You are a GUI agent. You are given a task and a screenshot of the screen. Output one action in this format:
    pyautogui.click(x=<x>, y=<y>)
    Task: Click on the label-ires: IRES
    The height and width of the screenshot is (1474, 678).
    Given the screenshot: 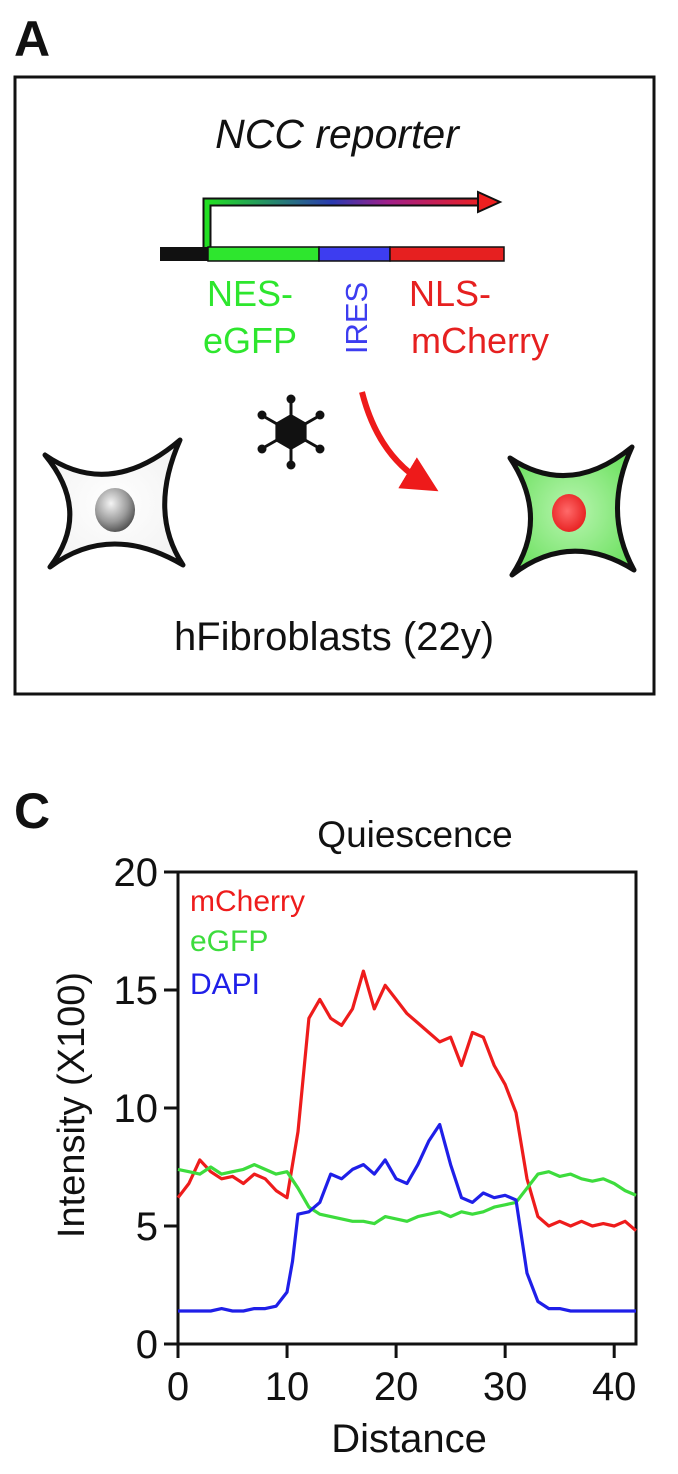 What is the action you would take?
    pyautogui.click(x=356, y=318)
    